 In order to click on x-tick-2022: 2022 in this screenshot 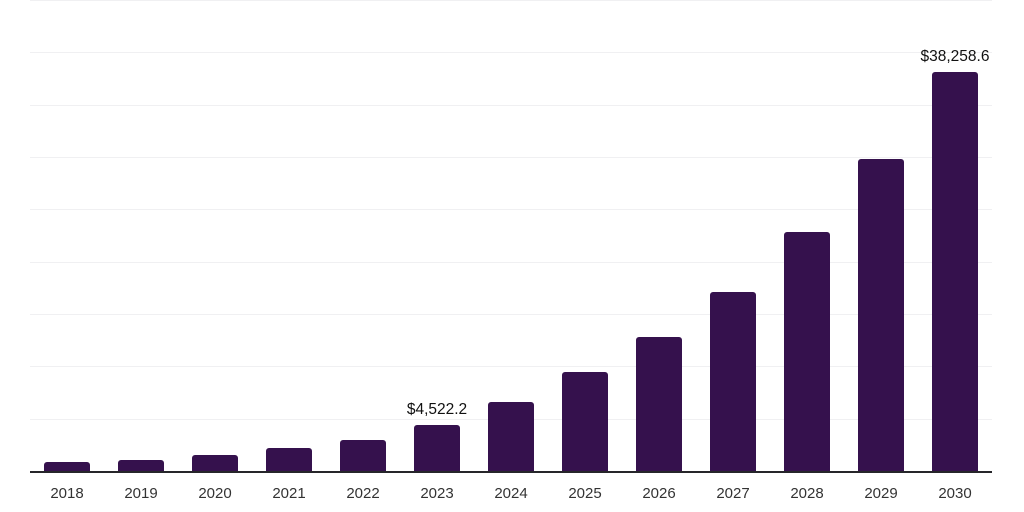, I will do `click(363, 493)`.